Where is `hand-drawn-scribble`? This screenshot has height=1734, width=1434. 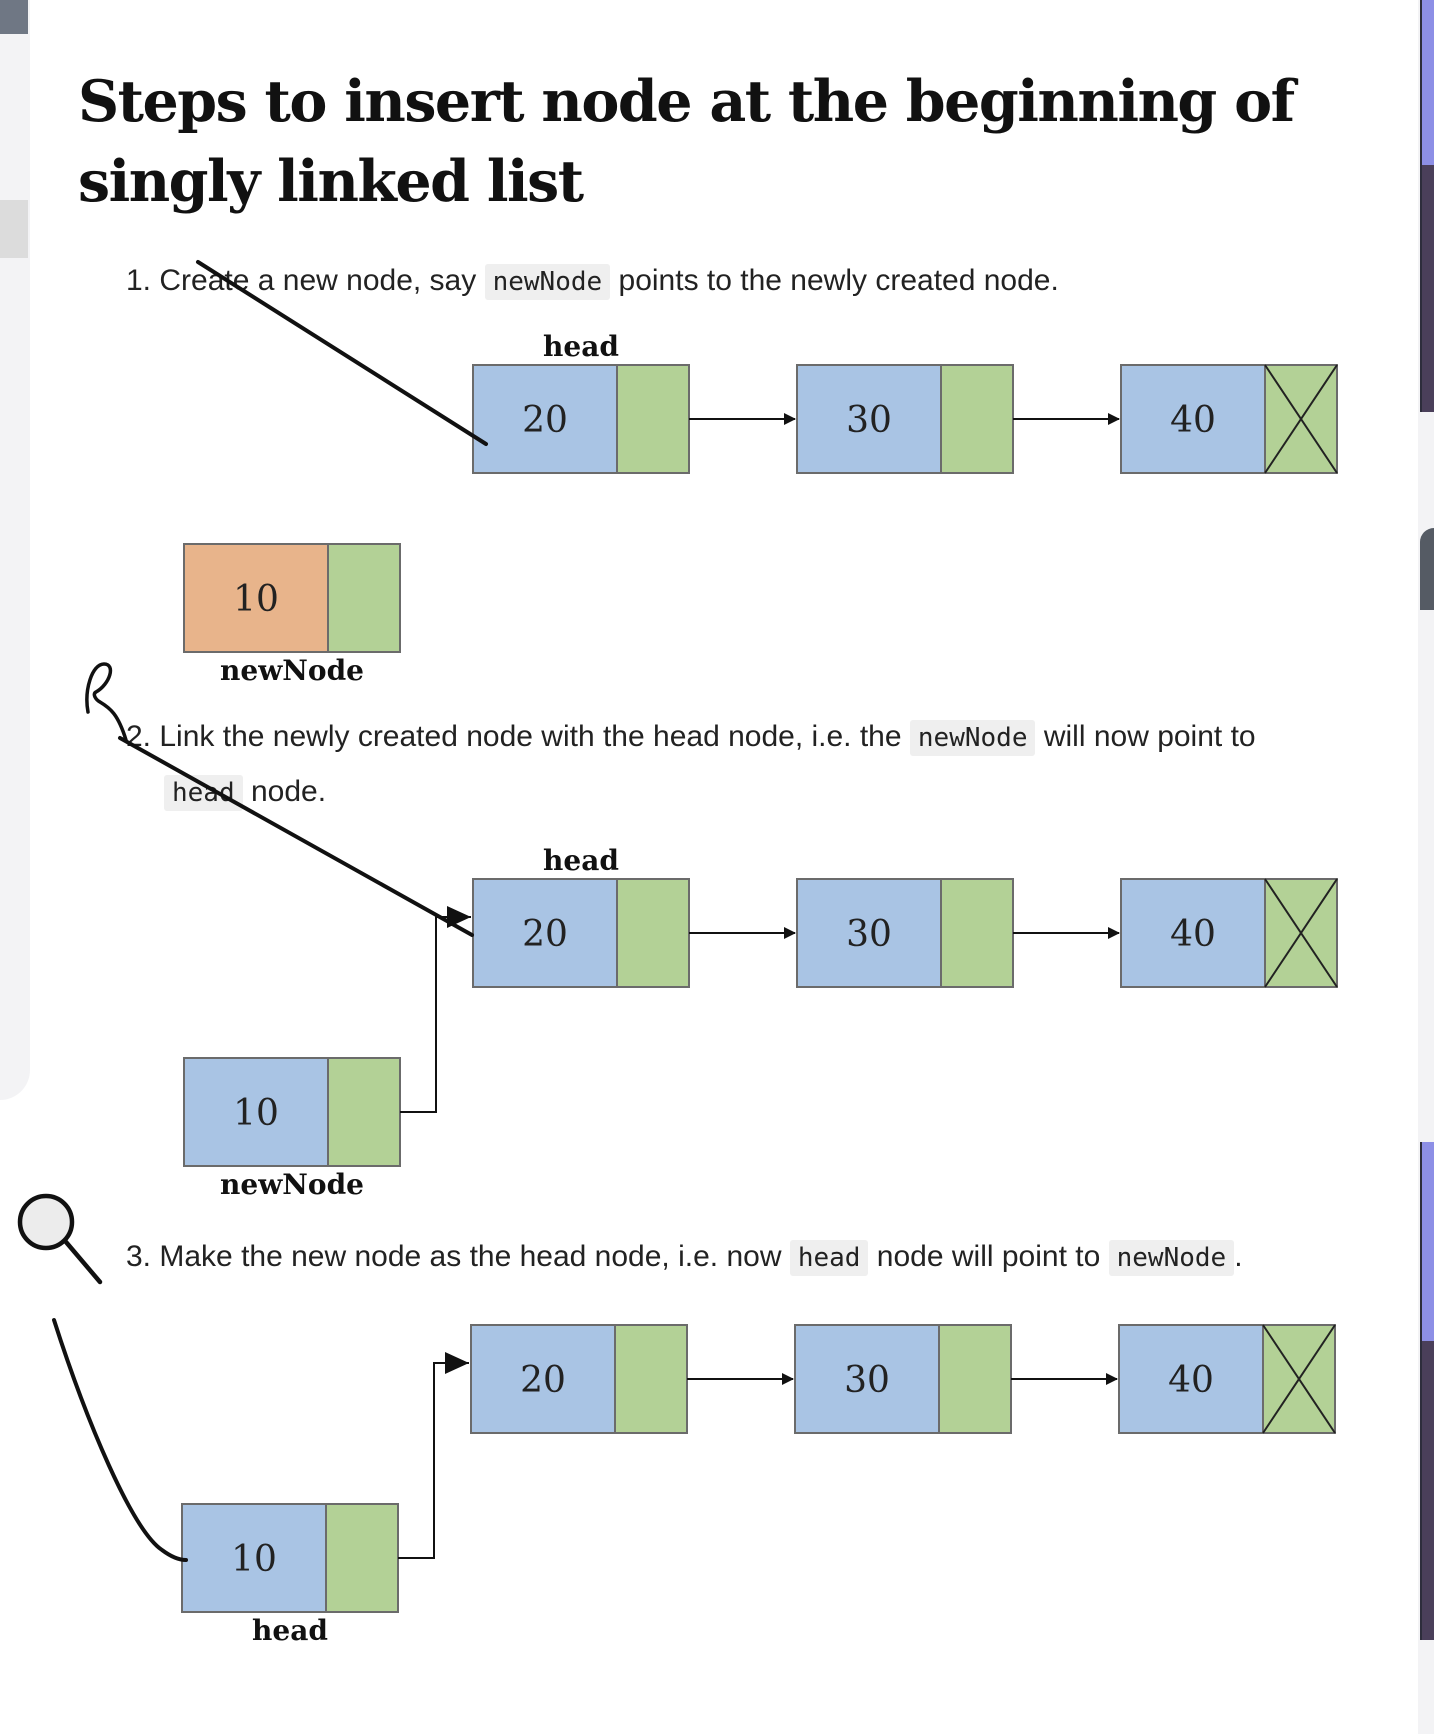
hand-drawn-scribble is located at coordinates (106, 702).